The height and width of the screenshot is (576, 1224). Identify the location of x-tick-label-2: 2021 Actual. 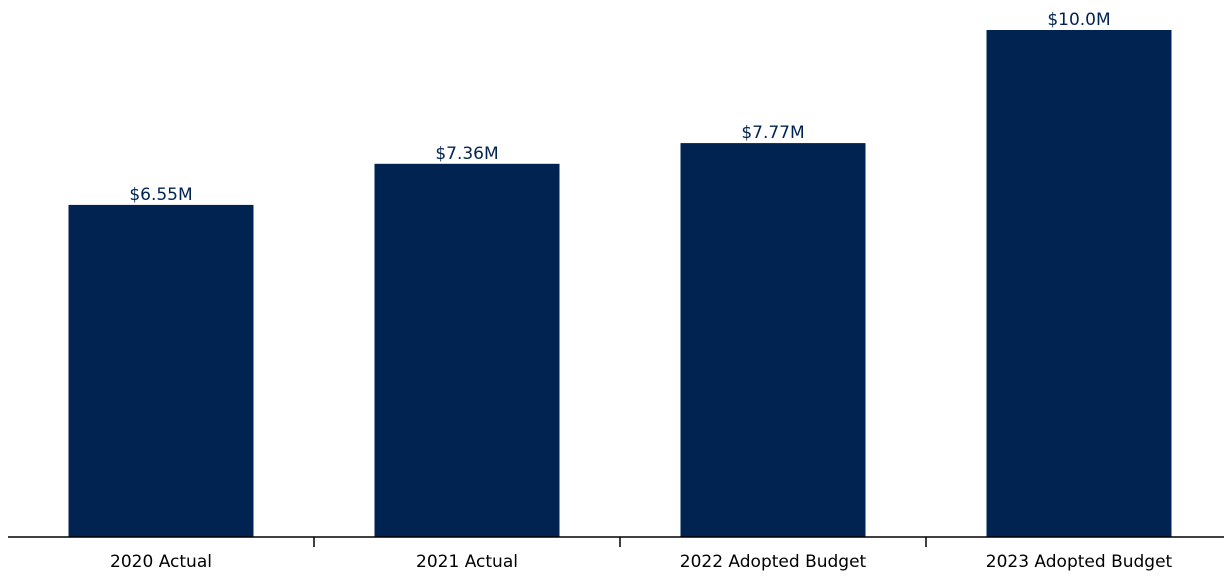
(467, 562).